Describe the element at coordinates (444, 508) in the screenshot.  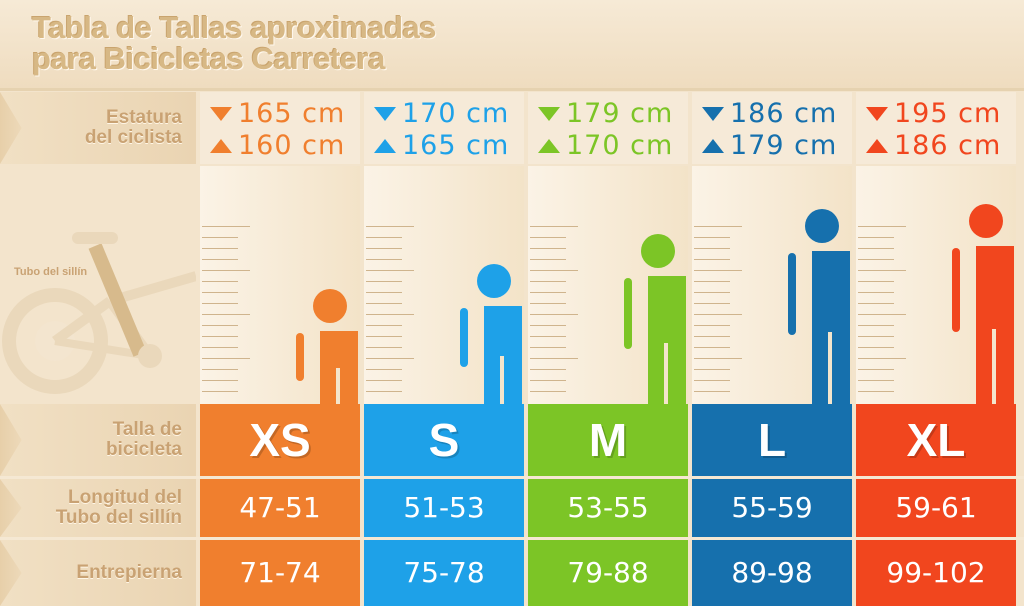
I see `seat-tube-value: 51-53` at that location.